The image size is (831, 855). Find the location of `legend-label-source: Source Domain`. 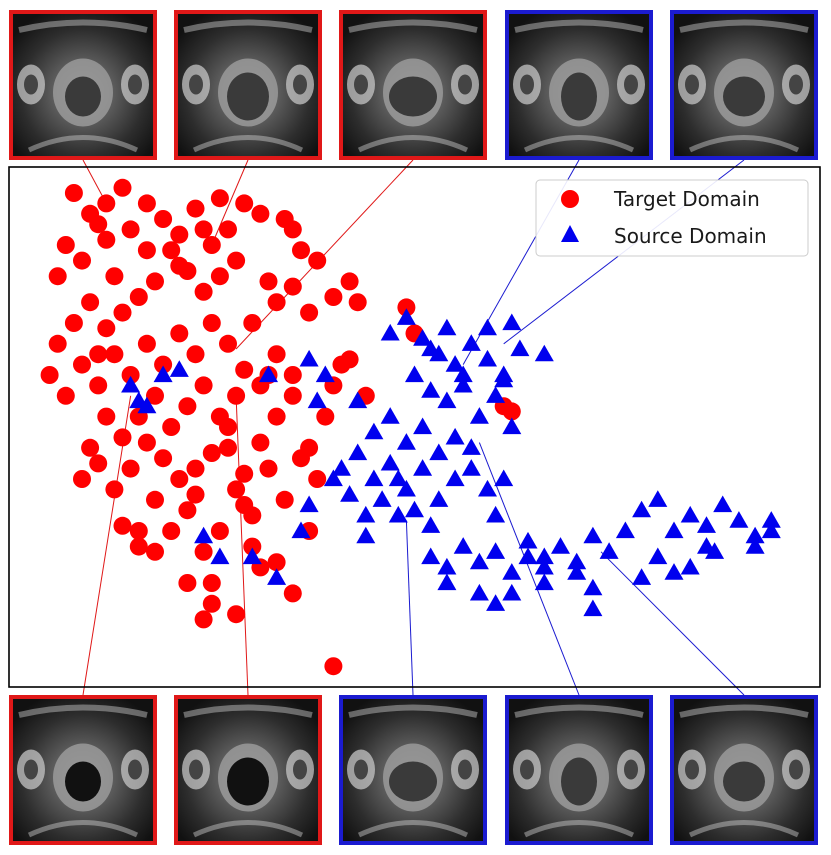

legend-label-source: Source Domain is located at coordinates (690, 236).